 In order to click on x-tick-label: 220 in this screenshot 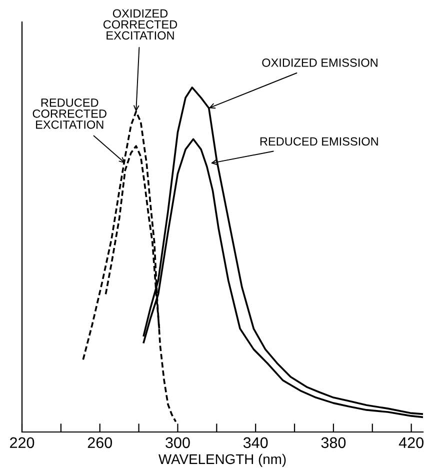, I will do `click(22, 442)`.